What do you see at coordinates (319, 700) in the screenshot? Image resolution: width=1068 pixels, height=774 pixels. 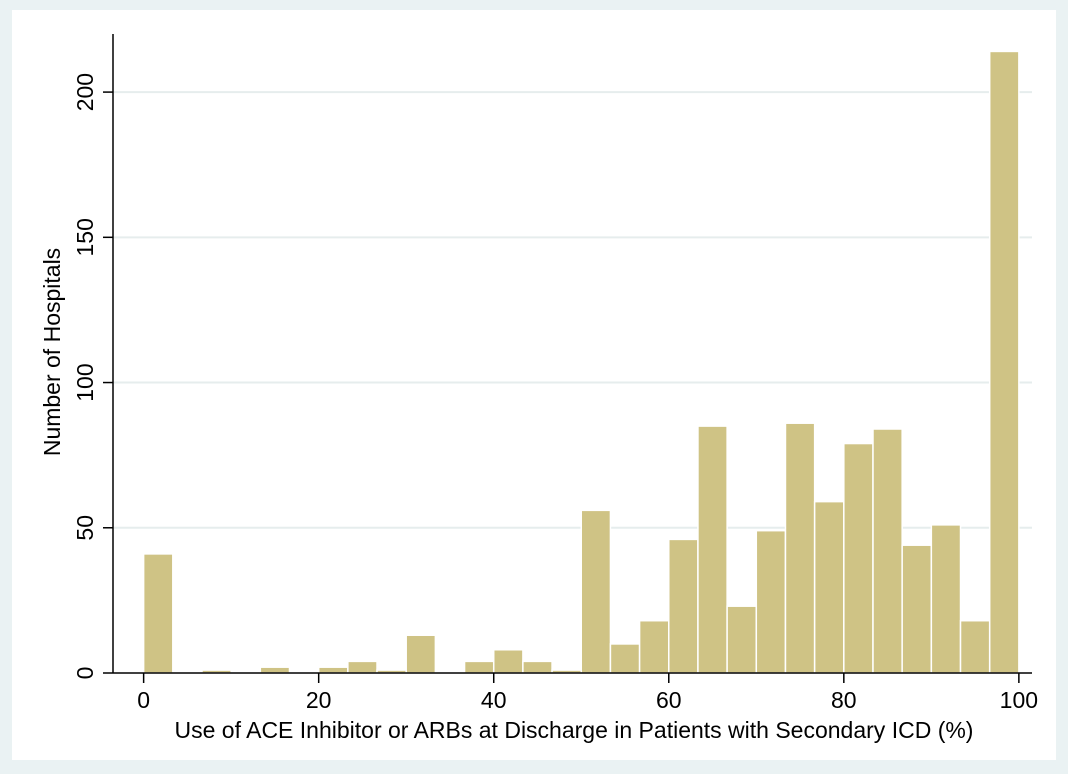 I see `x-tick-label: 20` at bounding box center [319, 700].